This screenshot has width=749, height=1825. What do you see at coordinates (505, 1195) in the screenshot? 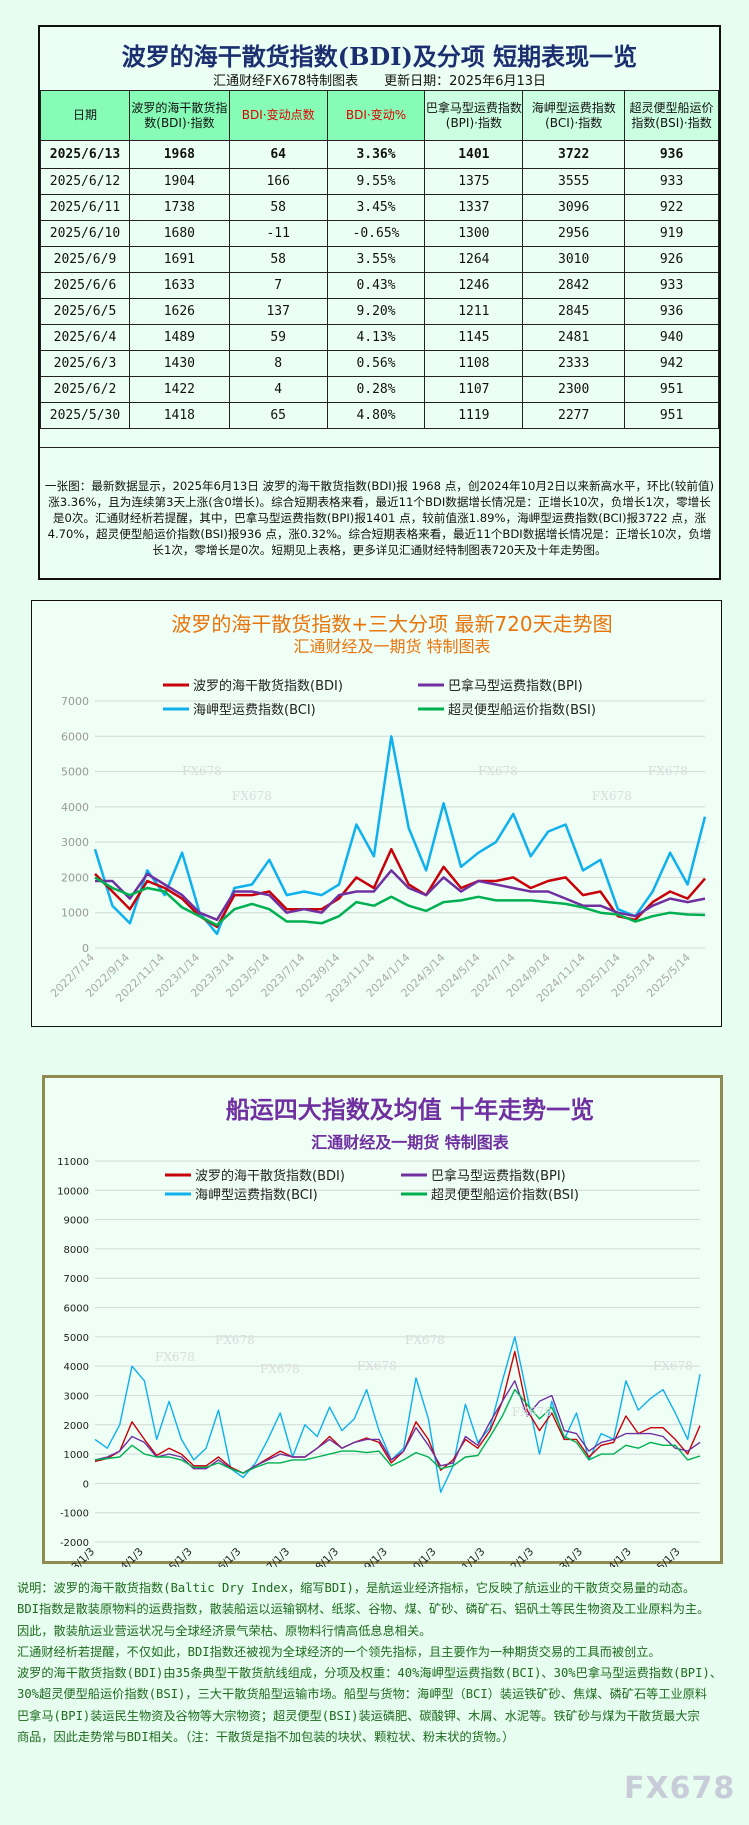
I see `legend-label: 超灵便型船运价指数(BSI)` at bounding box center [505, 1195].